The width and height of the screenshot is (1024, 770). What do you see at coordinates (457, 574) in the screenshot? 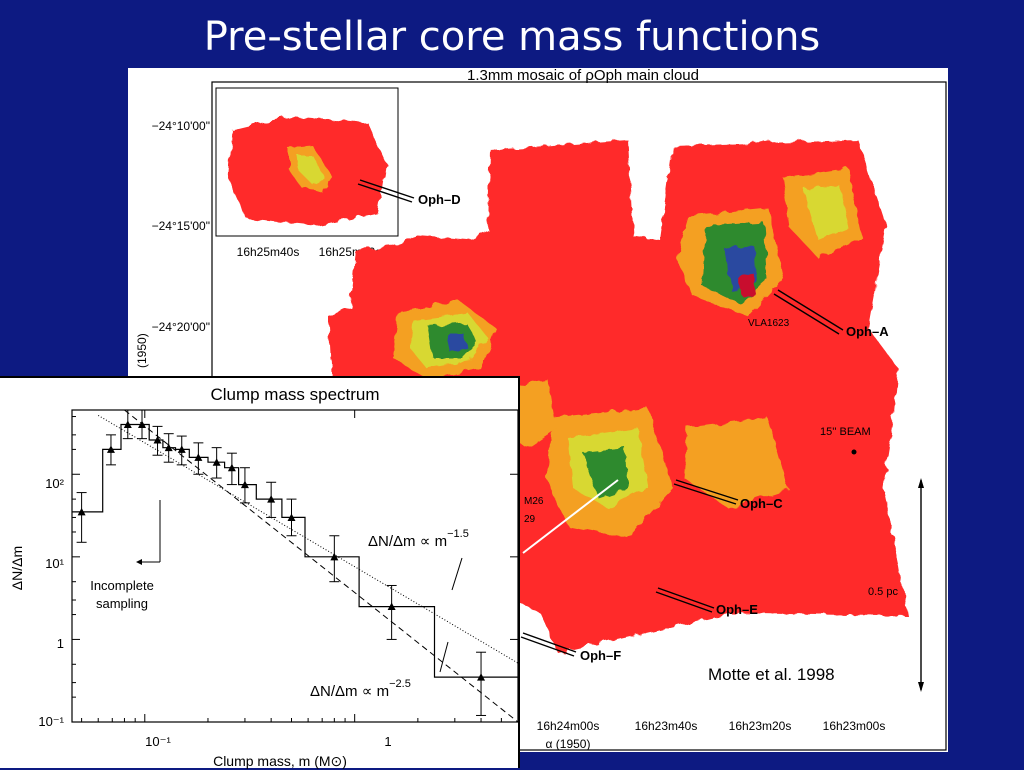
I see `fit-label-1-5-pointer` at bounding box center [457, 574].